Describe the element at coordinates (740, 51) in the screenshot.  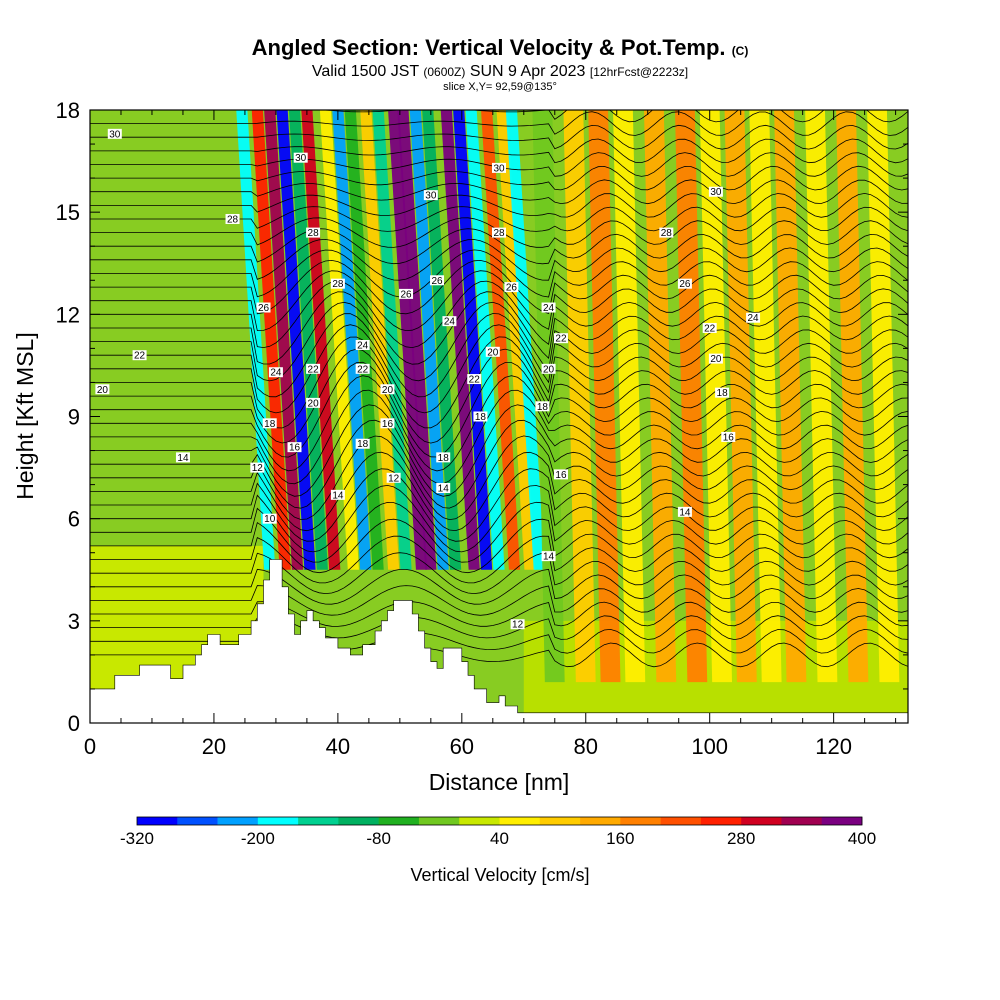
I see `chart-title-unit: (C)` at that location.